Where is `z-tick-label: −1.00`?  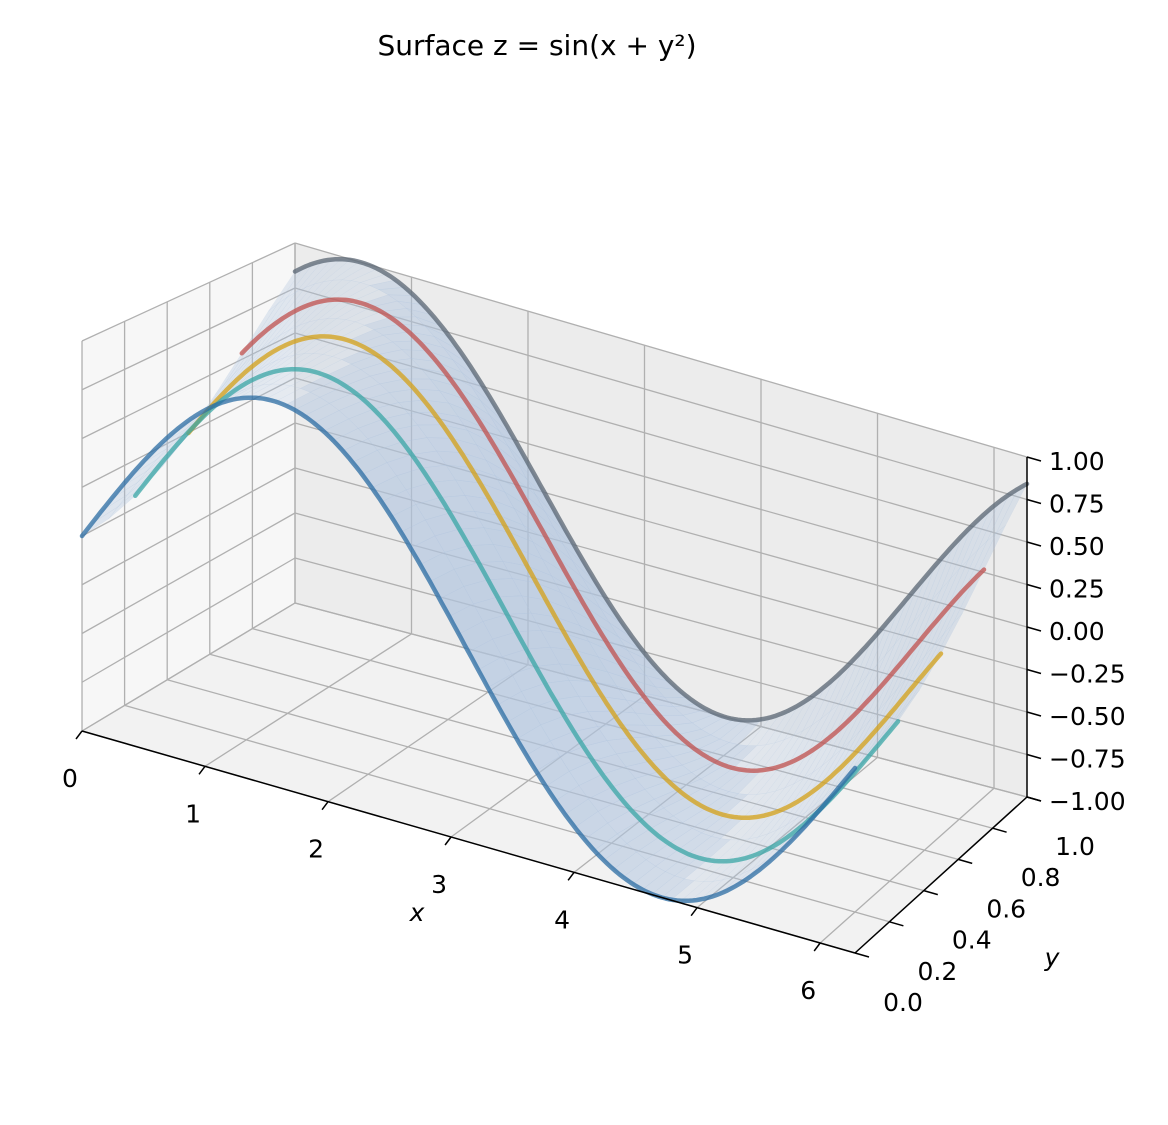 z-tick-label: −1.00 is located at coordinates (1087, 801).